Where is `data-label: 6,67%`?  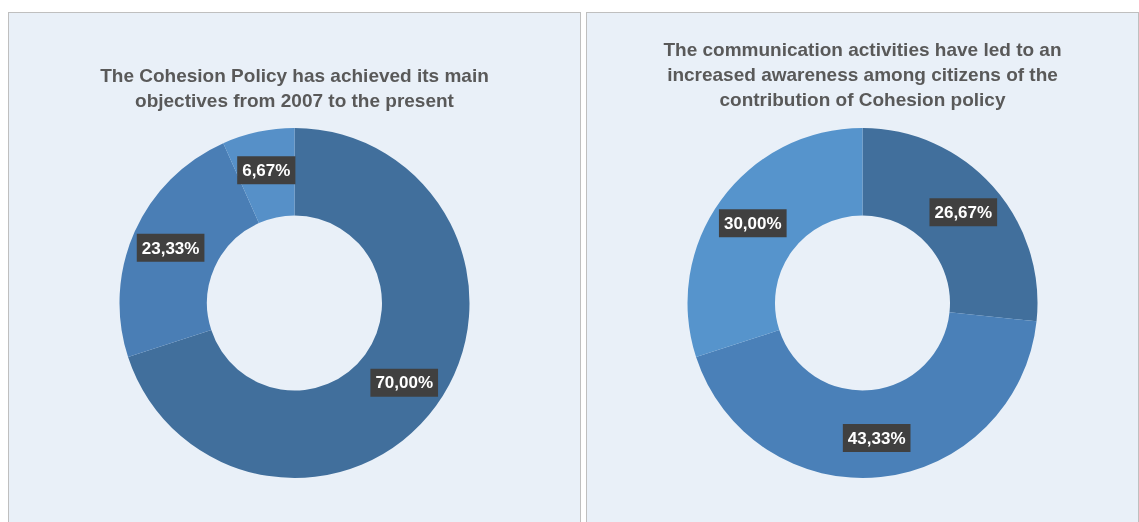 data-label: 6,67% is located at coordinates (266, 171).